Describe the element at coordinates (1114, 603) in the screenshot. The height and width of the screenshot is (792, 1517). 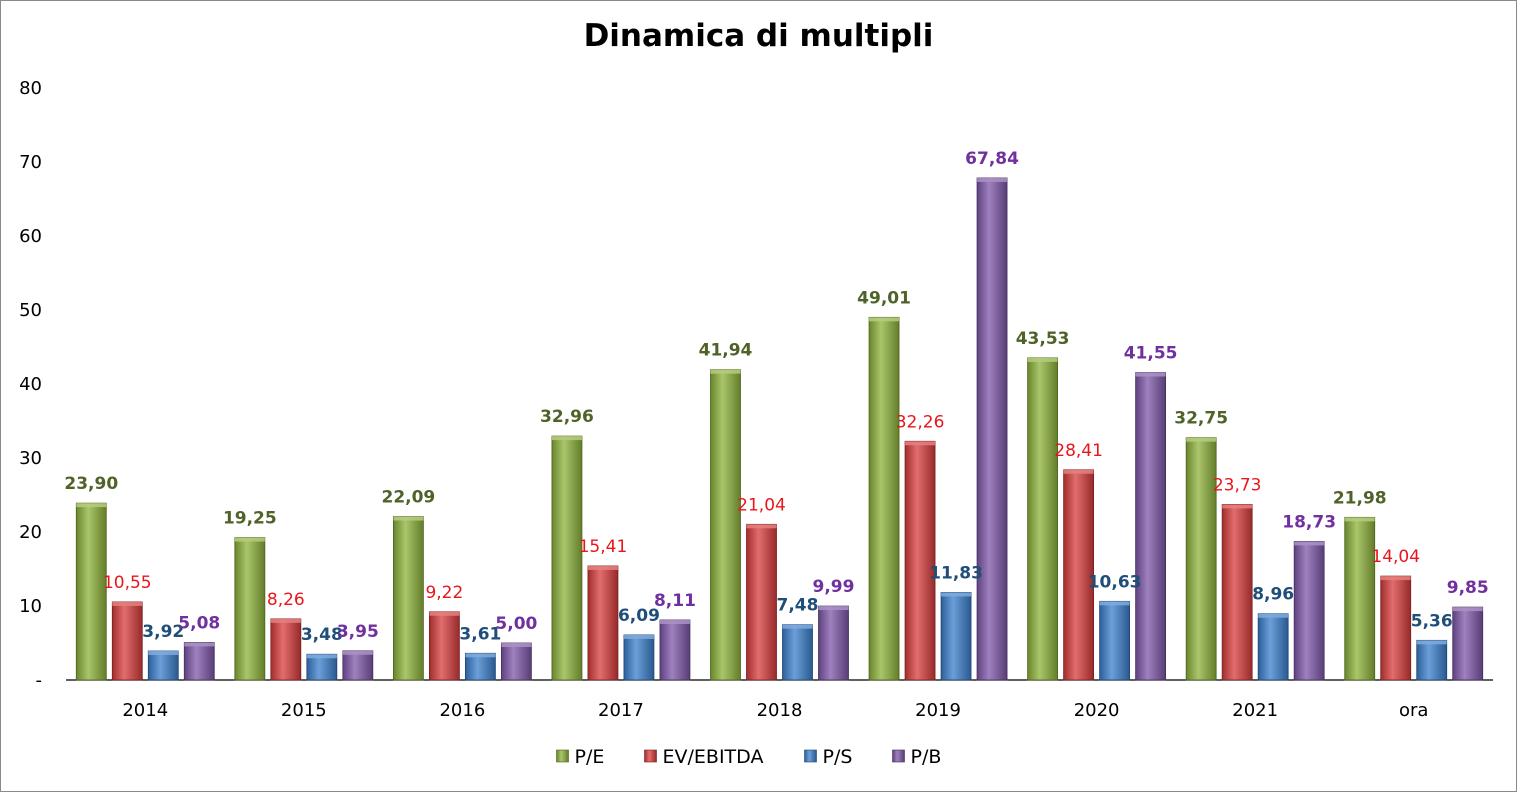
I see `bar-cap-p-s-2020` at that location.